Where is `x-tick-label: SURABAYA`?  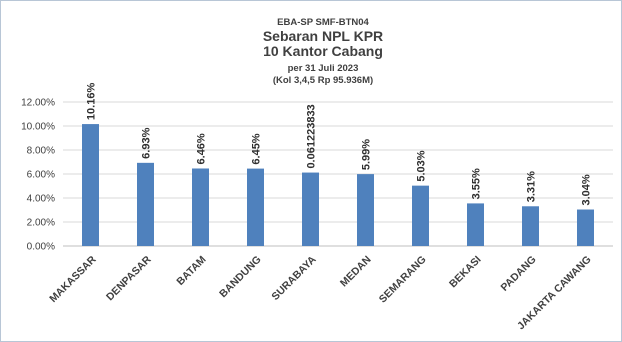 x-tick-label: SURABAYA is located at coordinates (293, 277).